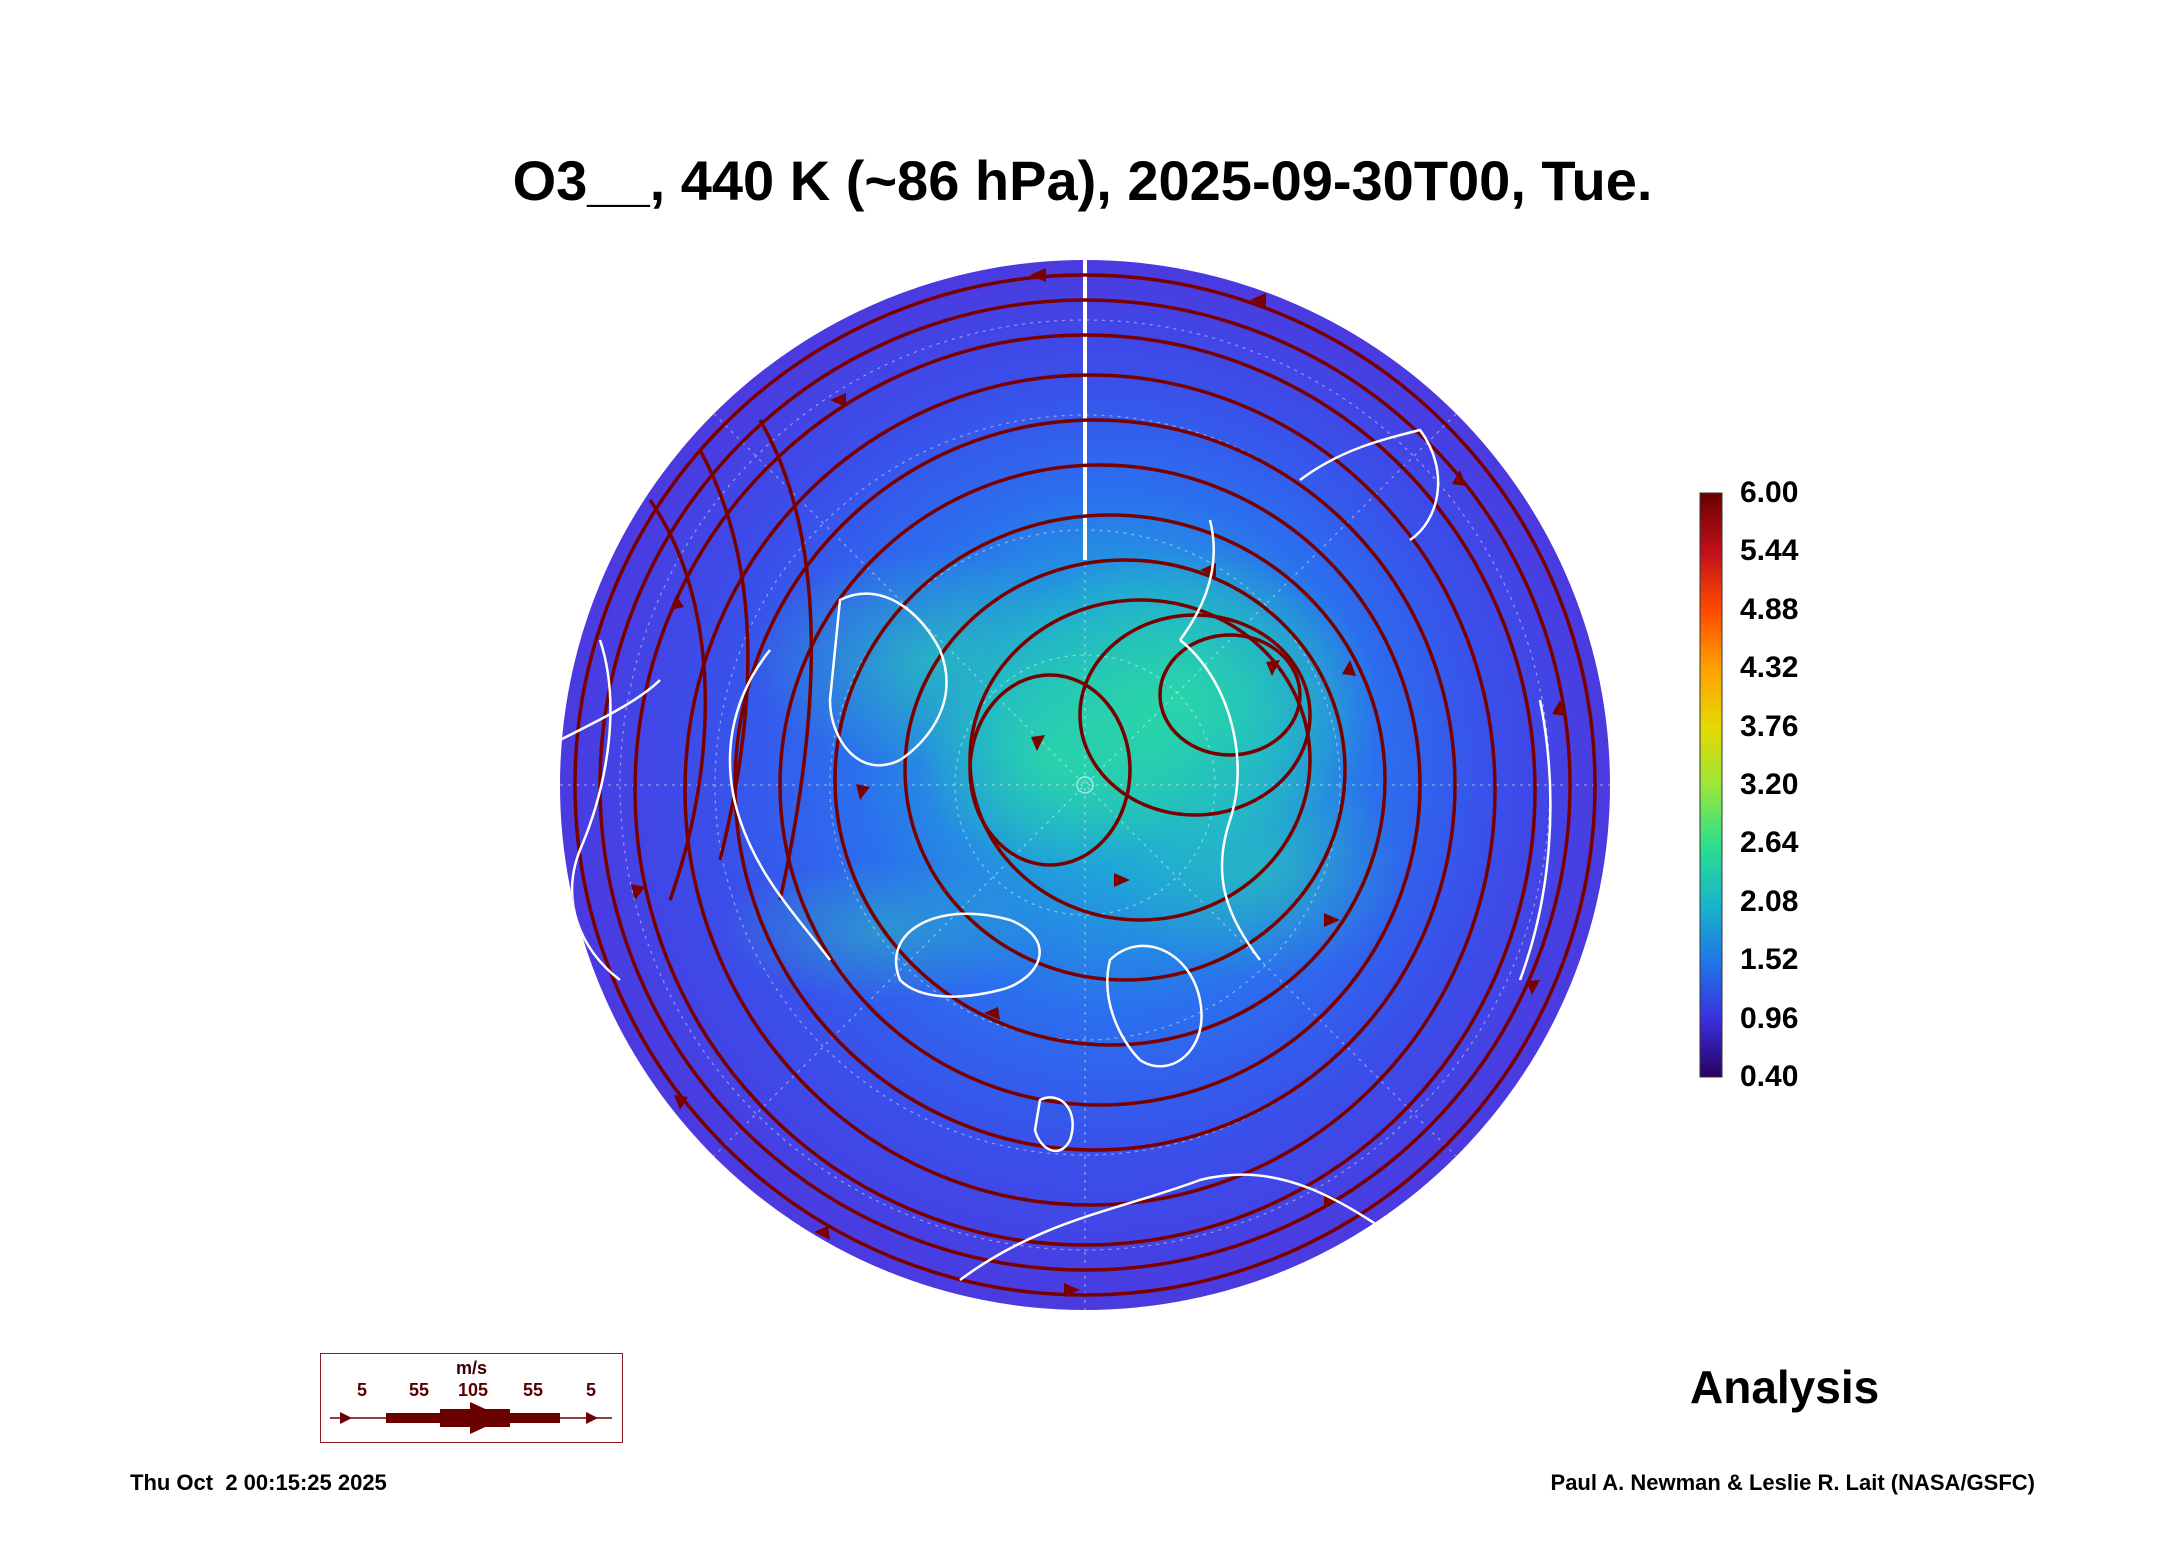 The image size is (2165, 1561). I want to click on wind-speed-legend: m/s 5 55 105 55 5, so click(471, 1398).